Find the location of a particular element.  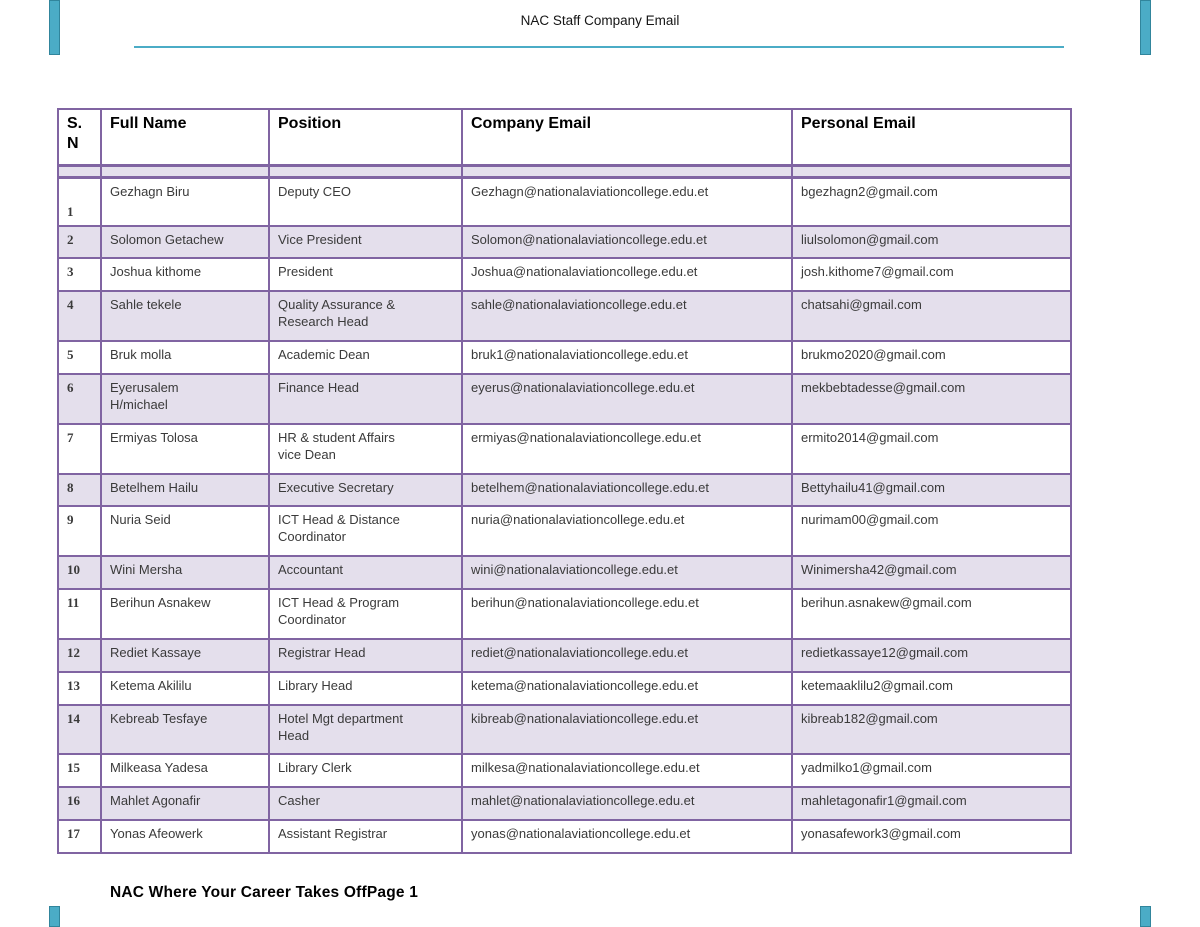

cell-personal-email is located at coordinates (931, 171).